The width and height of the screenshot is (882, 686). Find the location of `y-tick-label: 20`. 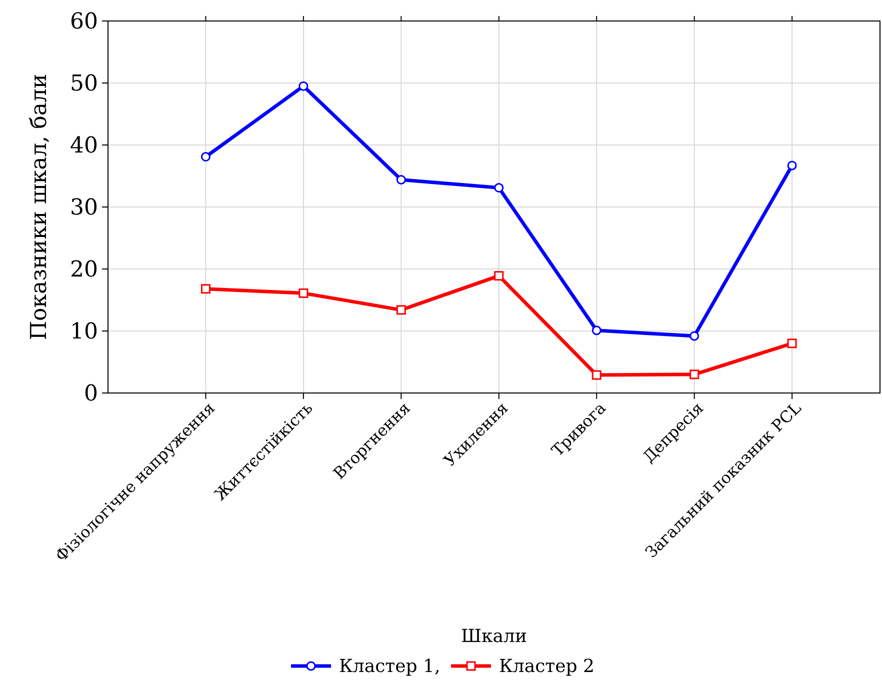

y-tick-label: 20 is located at coordinates (84, 270).